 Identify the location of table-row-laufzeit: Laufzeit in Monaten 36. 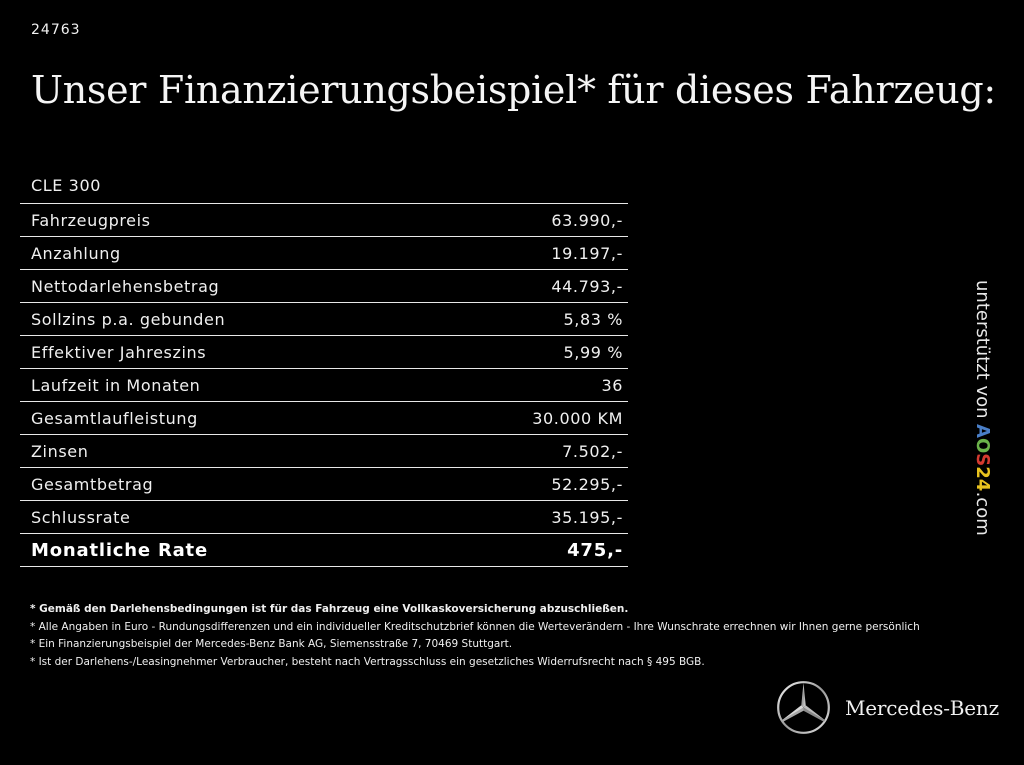
(324, 385).